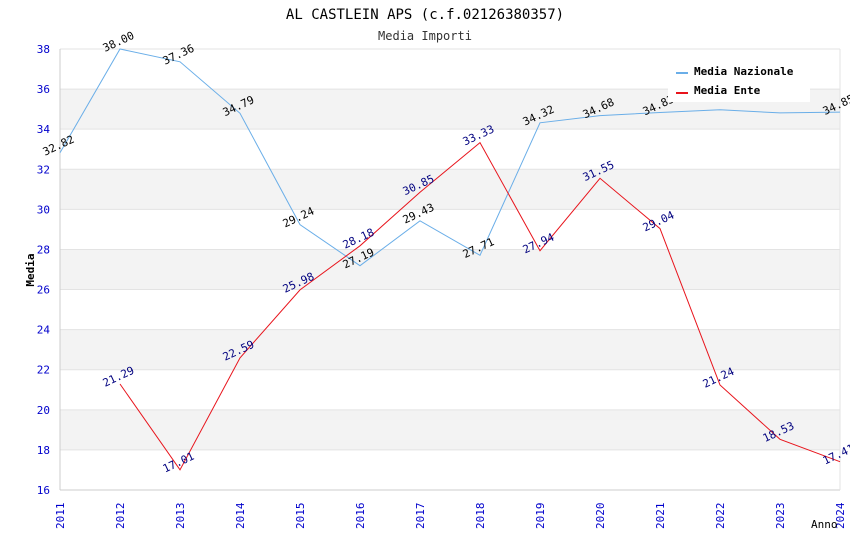 This screenshot has height=550, width=850. What do you see at coordinates (43, 209) in the screenshot?
I see `y-tick-label: 30` at bounding box center [43, 209].